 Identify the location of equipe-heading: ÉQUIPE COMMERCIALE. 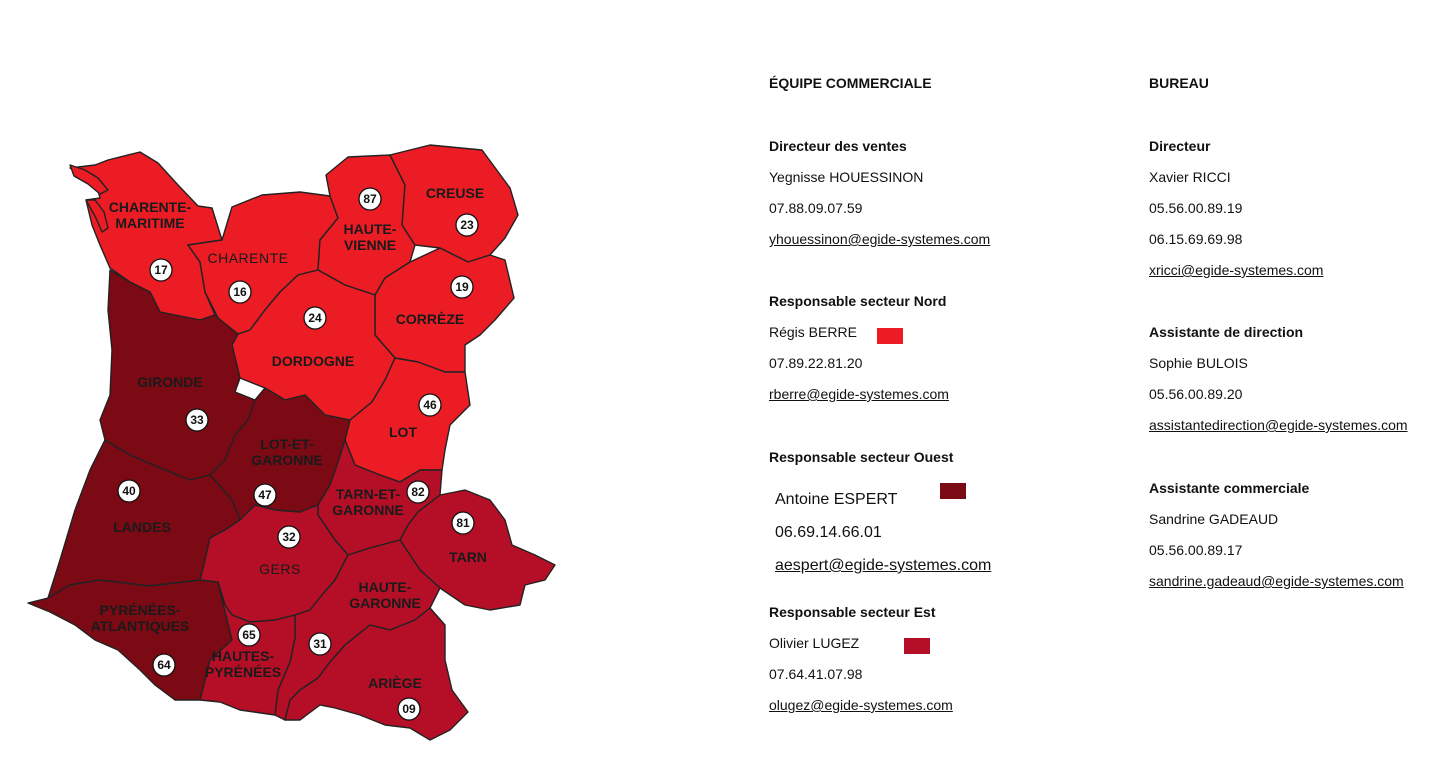
(850, 83).